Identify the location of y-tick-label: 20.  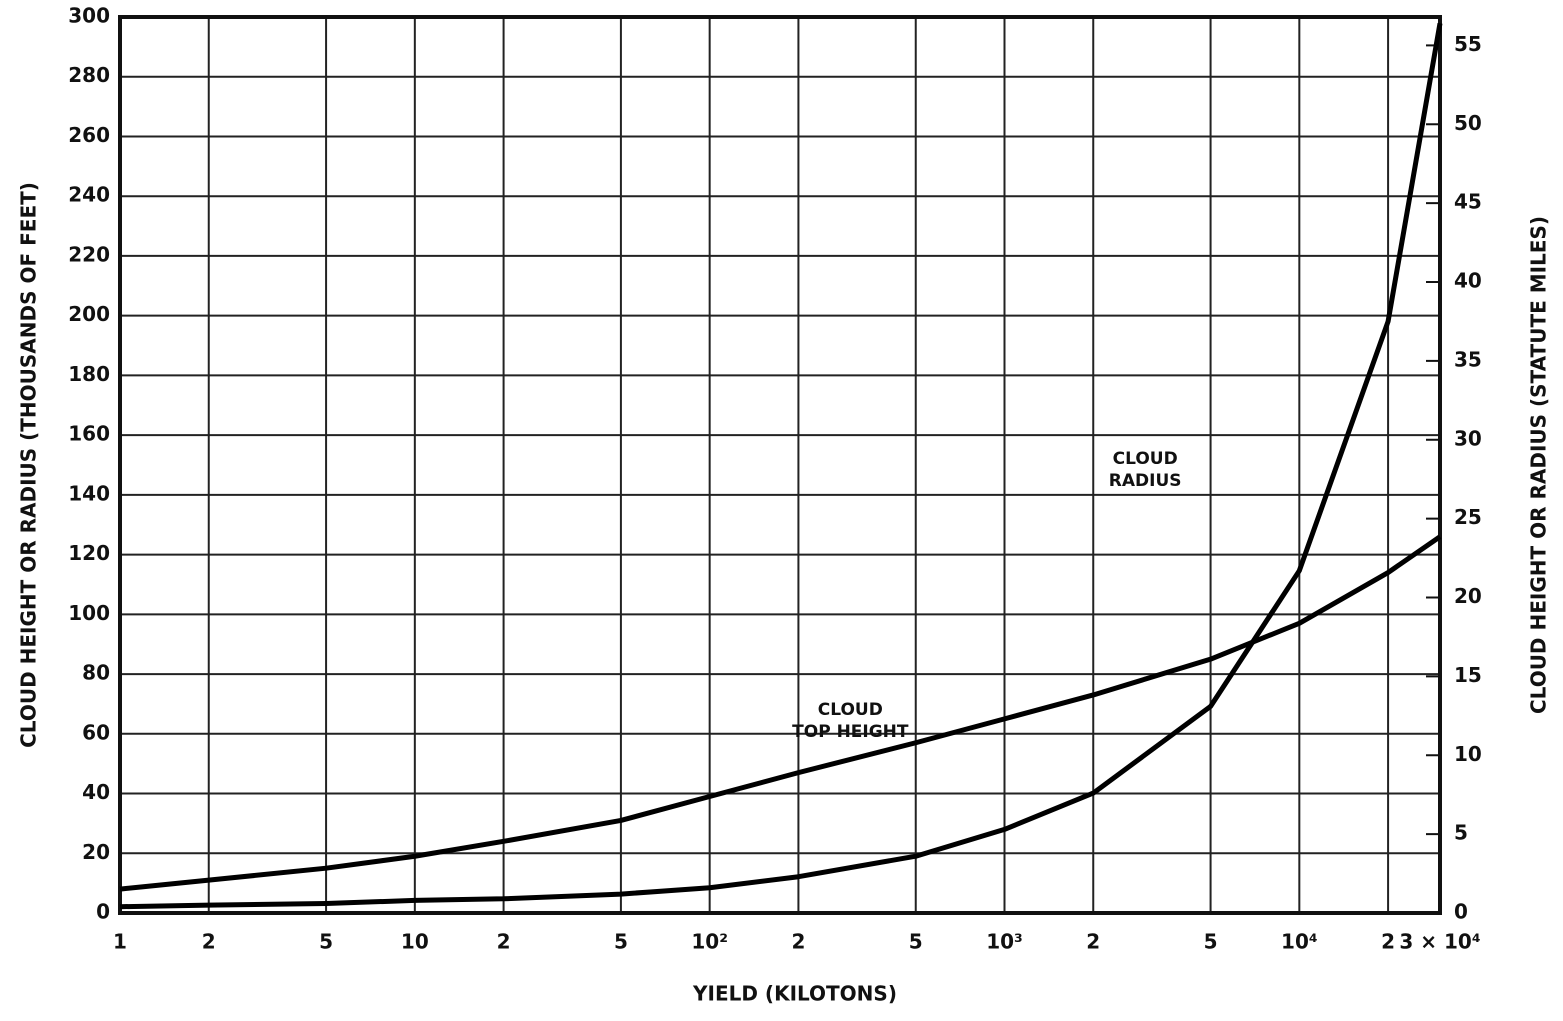
(96, 852).